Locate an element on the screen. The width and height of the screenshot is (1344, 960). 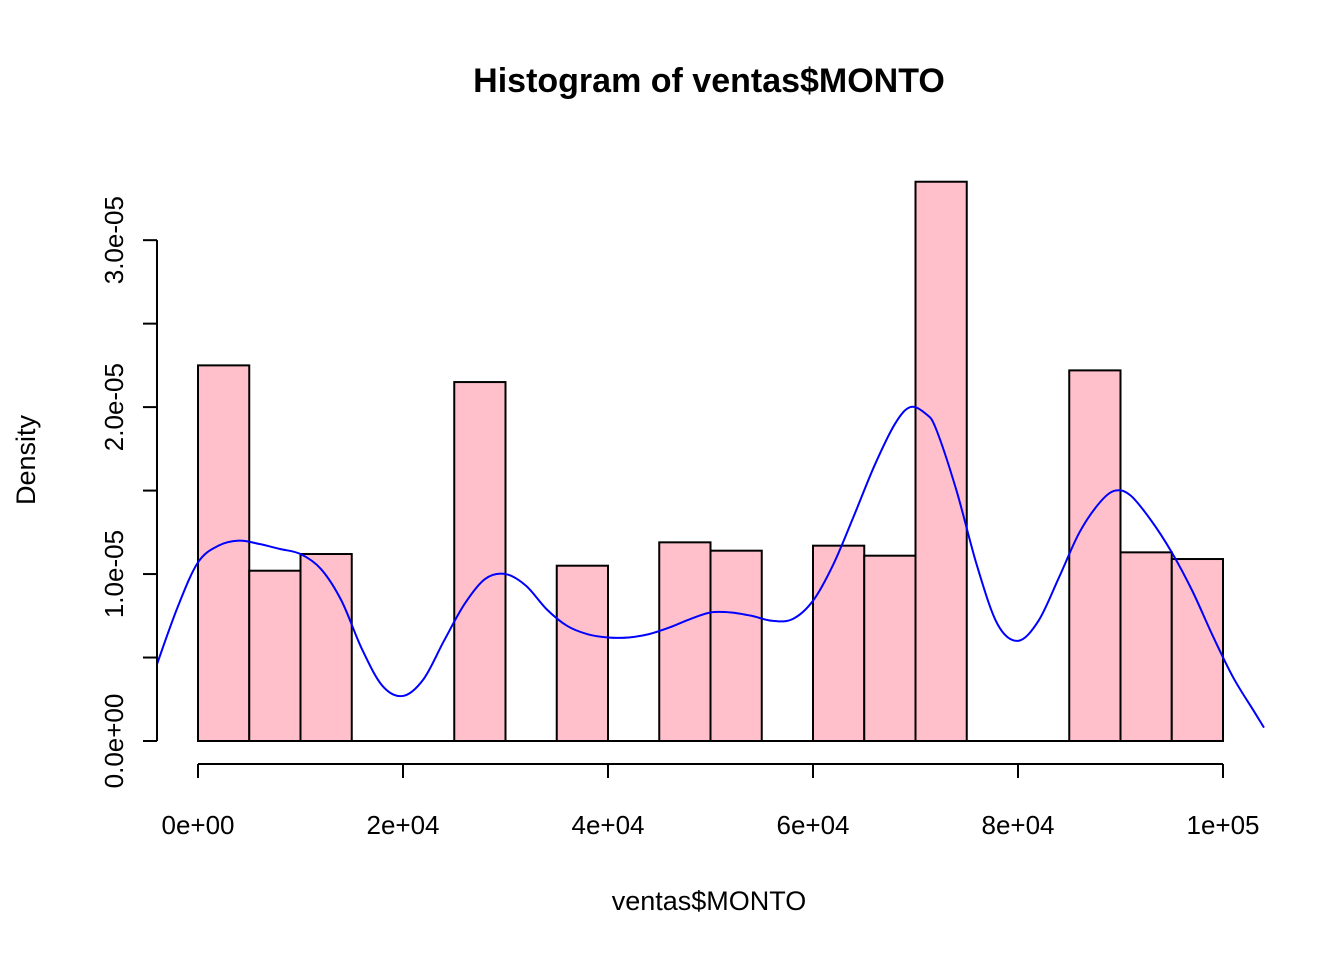
x-tick-label-4: 8e+04 is located at coordinates (1017, 825).